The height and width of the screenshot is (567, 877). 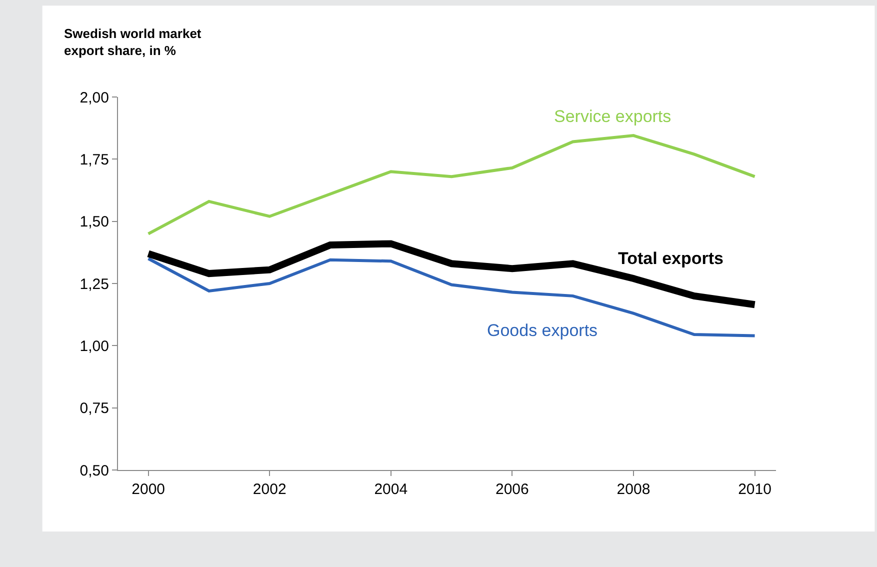 I want to click on y-tick-label: 0,50, so click(x=94, y=471).